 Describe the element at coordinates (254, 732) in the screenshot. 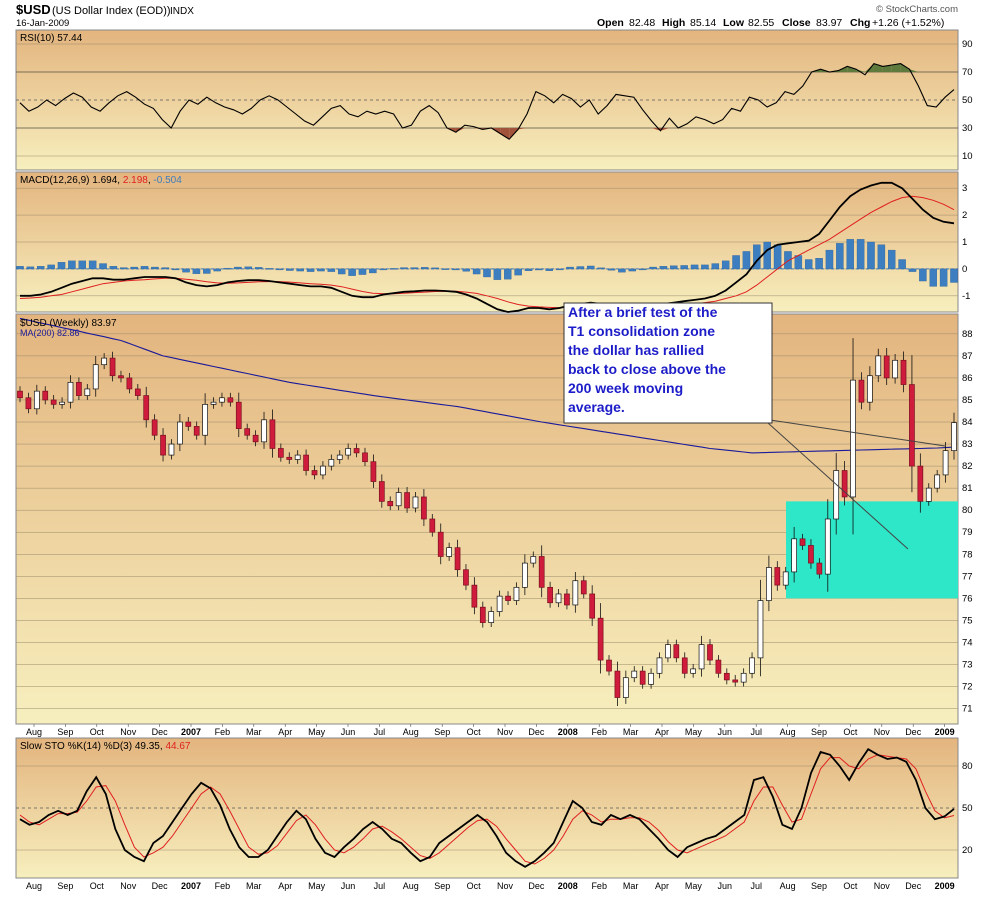

I see `price-x-label: Mar` at that location.